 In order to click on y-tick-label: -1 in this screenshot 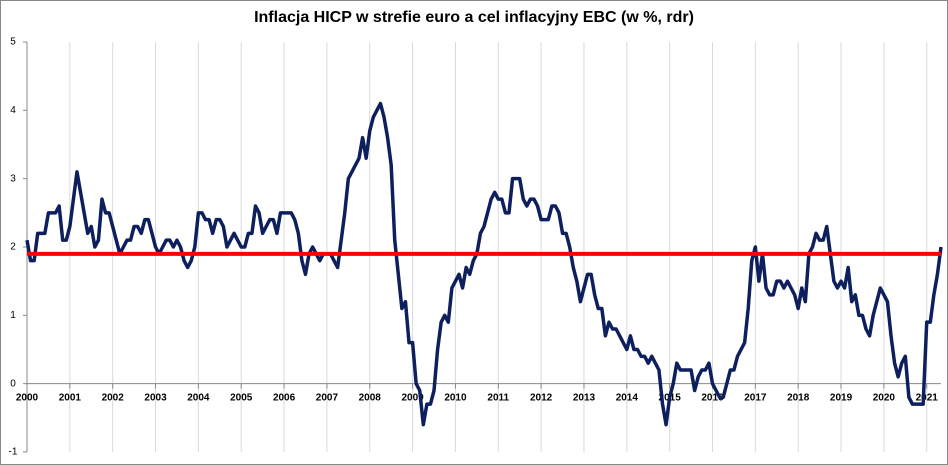, I will do `click(13, 452)`.